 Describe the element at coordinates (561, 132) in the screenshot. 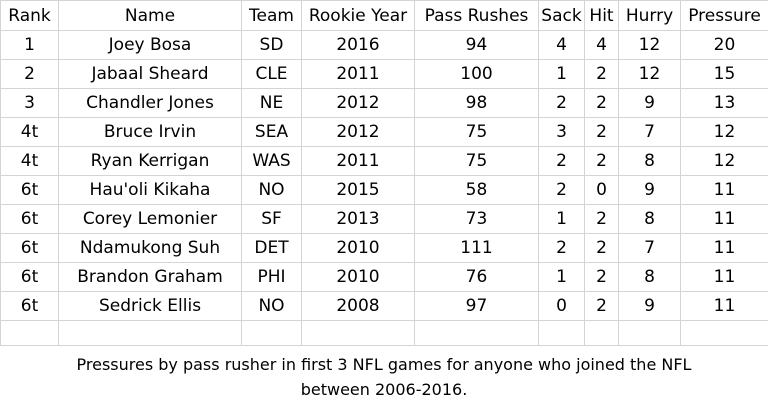

I see `cell-sack: 3` at that location.